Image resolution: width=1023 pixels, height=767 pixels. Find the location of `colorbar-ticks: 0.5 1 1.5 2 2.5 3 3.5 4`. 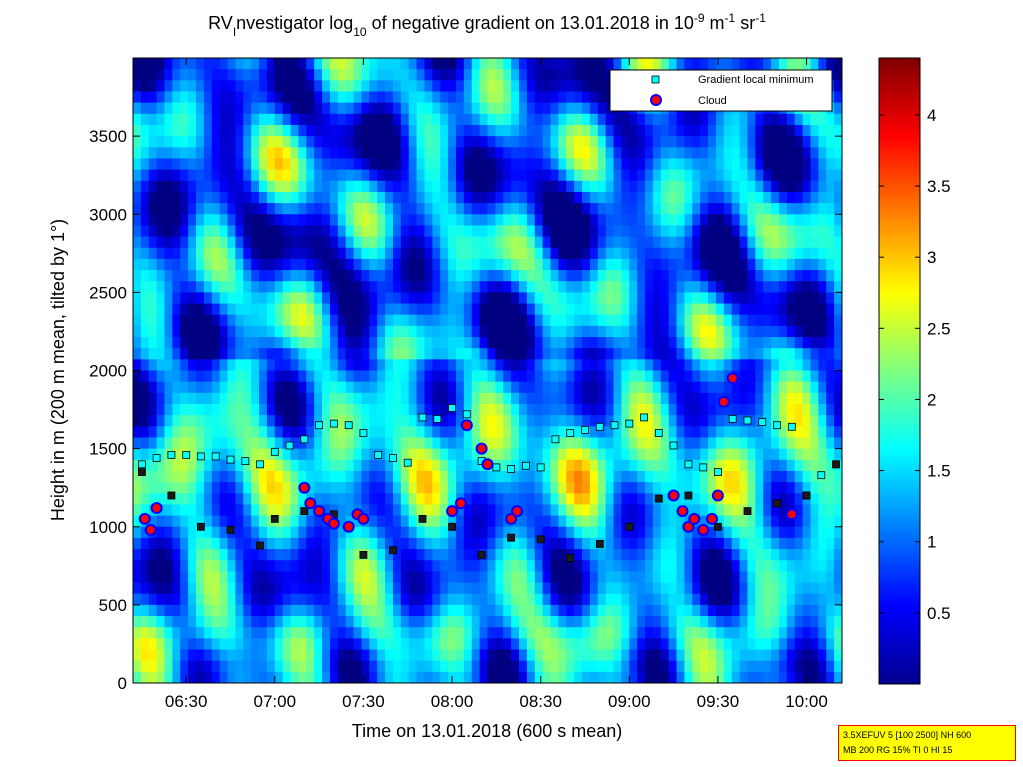

colorbar-ticks: 0.5 1 1.5 2 2.5 3 3.5 4 is located at coordinates (915, 364).